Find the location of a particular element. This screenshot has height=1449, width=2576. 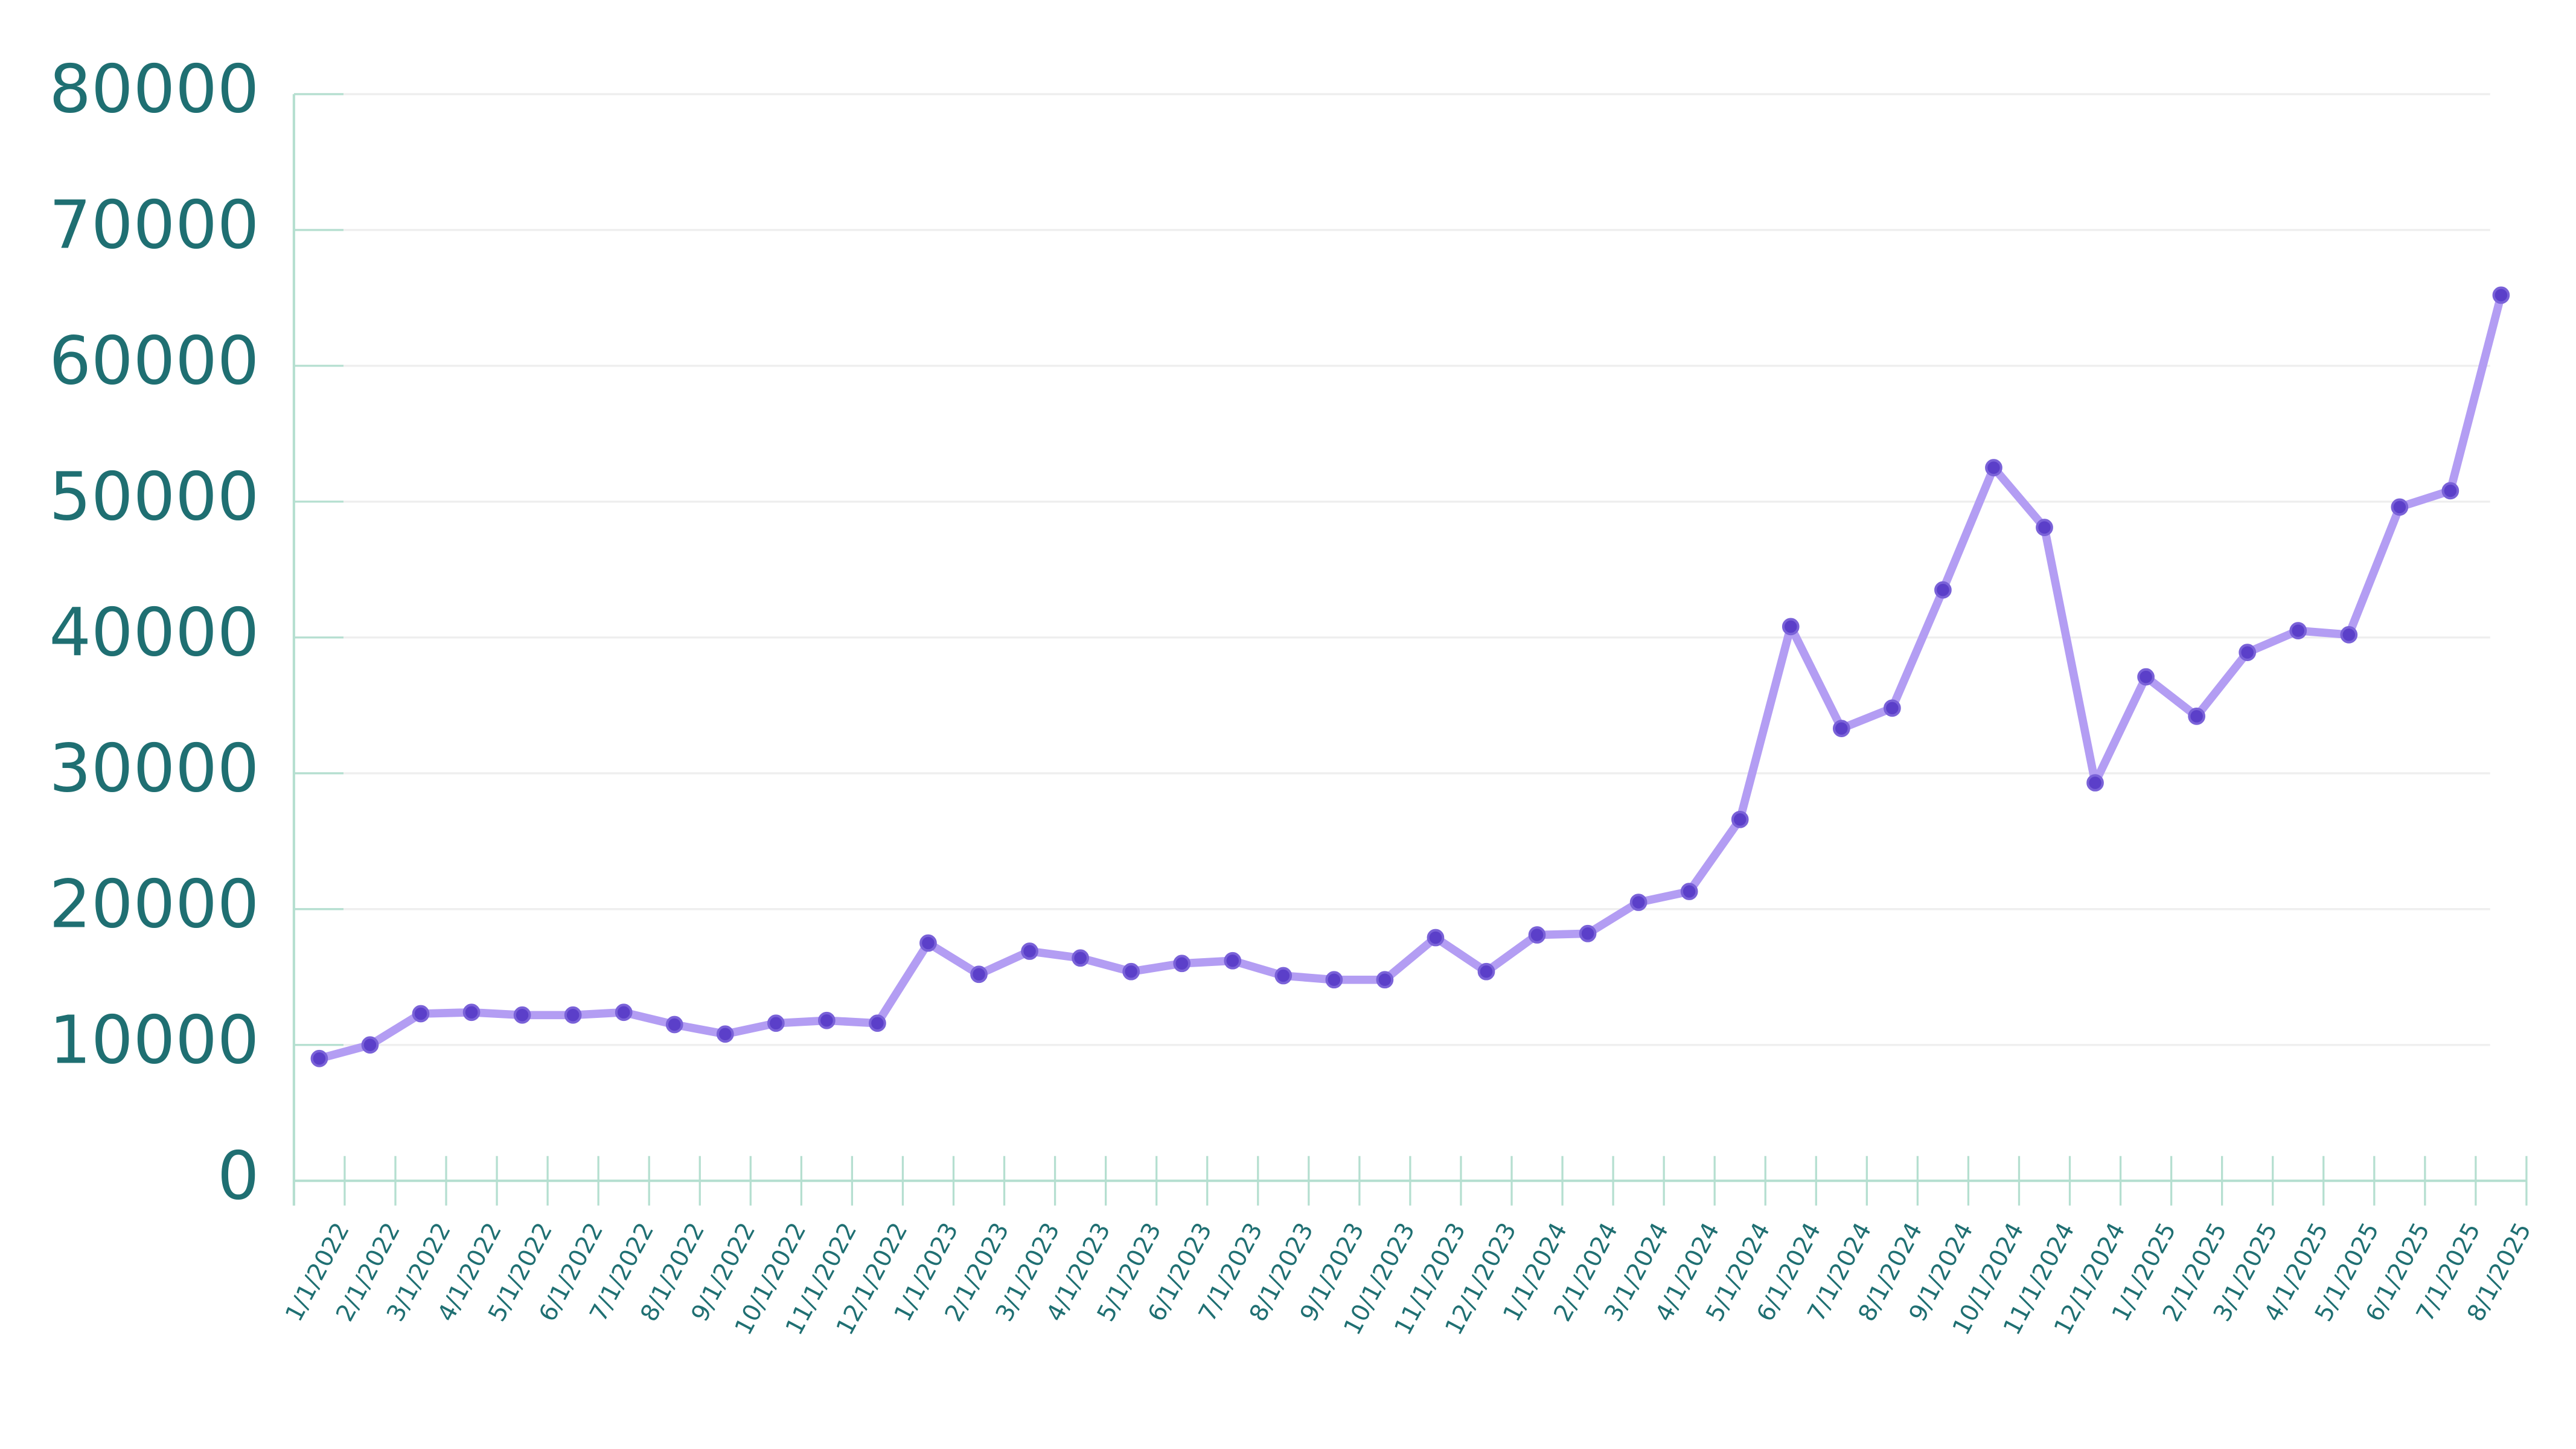

y-tick-label: 60000 is located at coordinates (154, 361).